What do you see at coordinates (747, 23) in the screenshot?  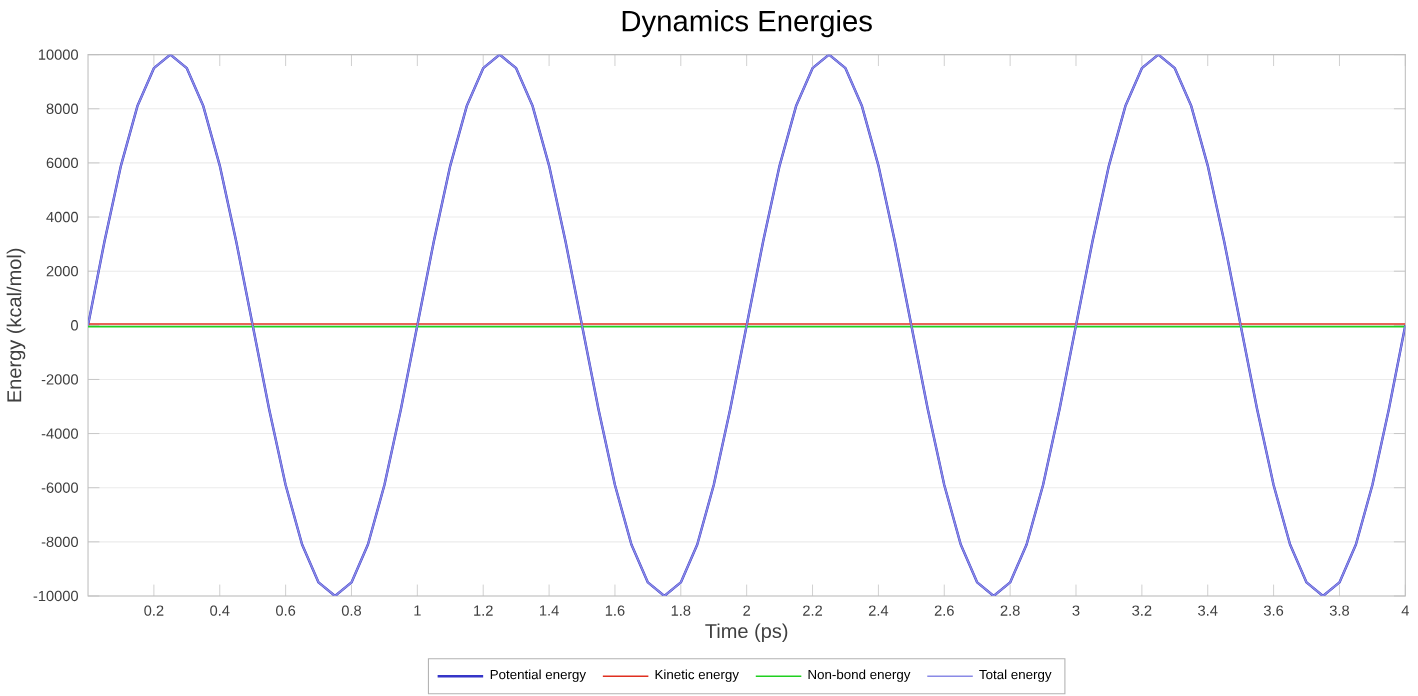 I see `chart-title: Dynamics Energies` at bounding box center [747, 23].